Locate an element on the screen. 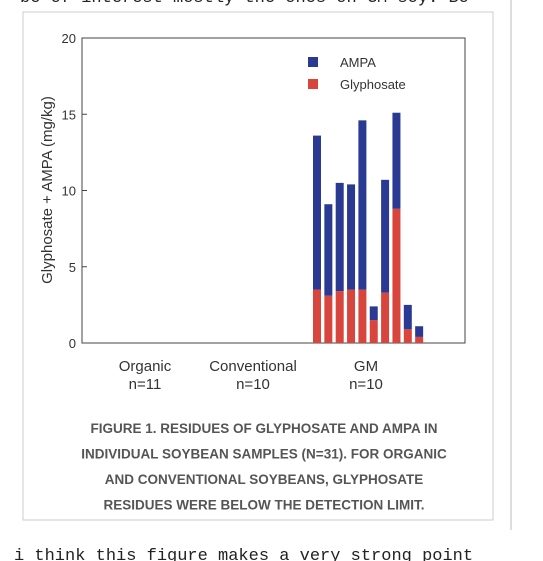 The width and height of the screenshot is (543, 561). y-axis-label: Glyphosate + AMPA (mg/kg) is located at coordinates (47, 190).